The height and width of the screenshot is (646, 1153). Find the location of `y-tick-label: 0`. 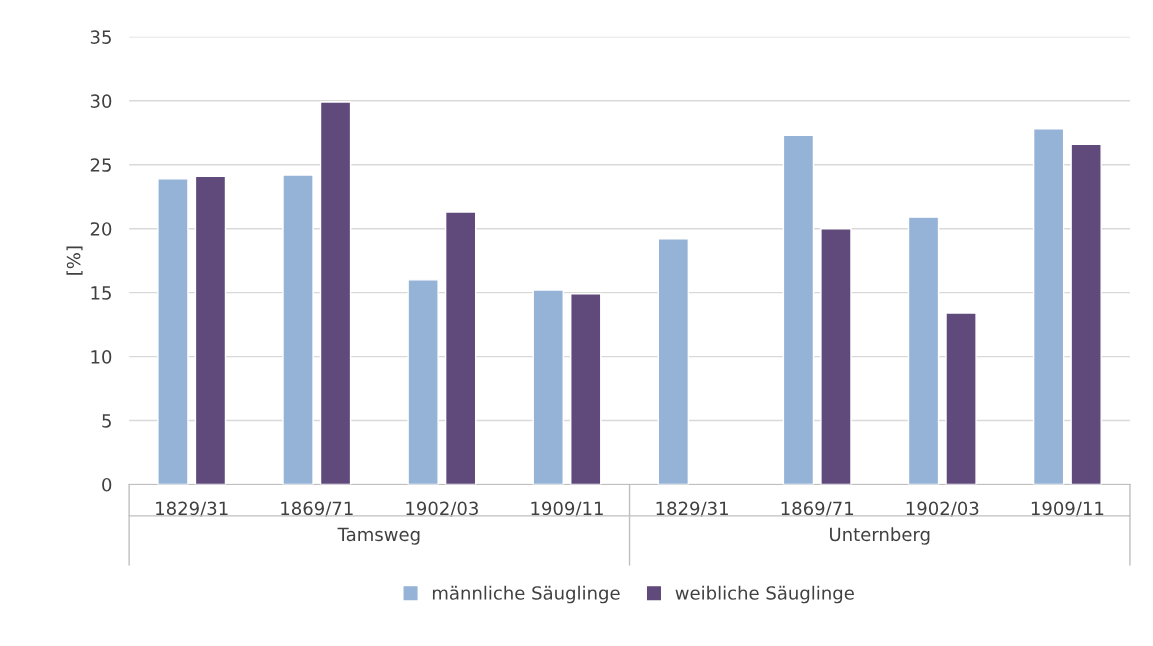

y-tick-label: 0 is located at coordinates (107, 484).